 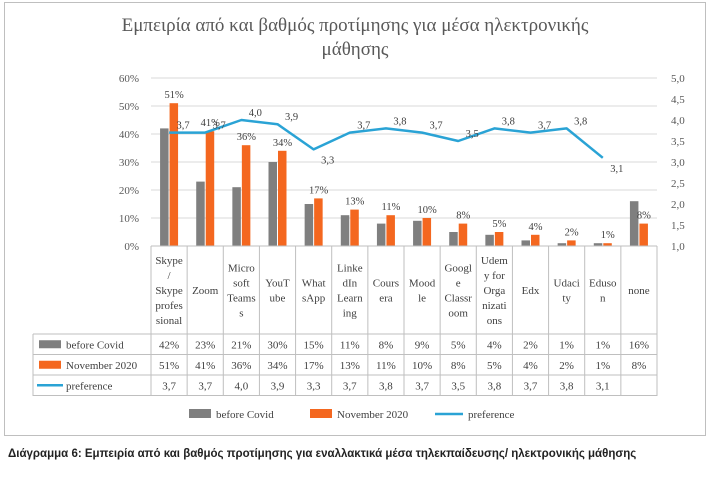 What do you see at coordinates (129, 107) in the screenshot?
I see `y-left-tick-label: 50%` at bounding box center [129, 107].